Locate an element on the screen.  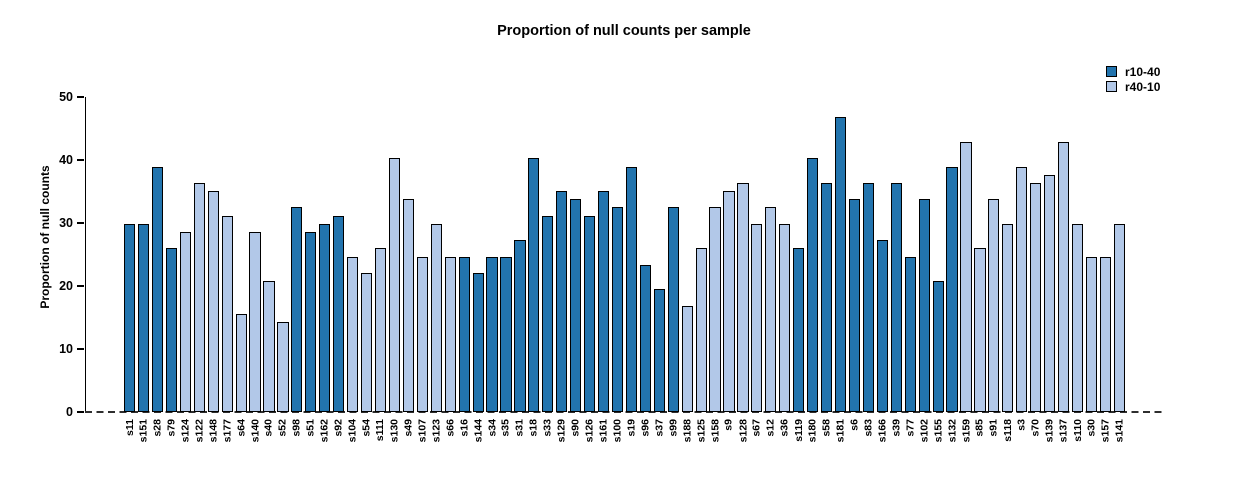
bar-s52 is located at coordinates (283, 366).